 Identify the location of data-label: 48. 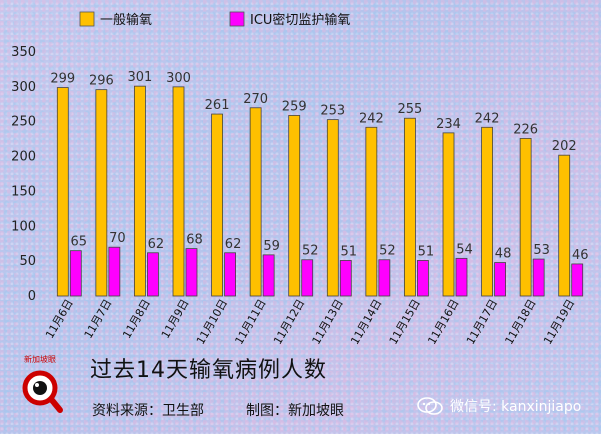
(503, 254).